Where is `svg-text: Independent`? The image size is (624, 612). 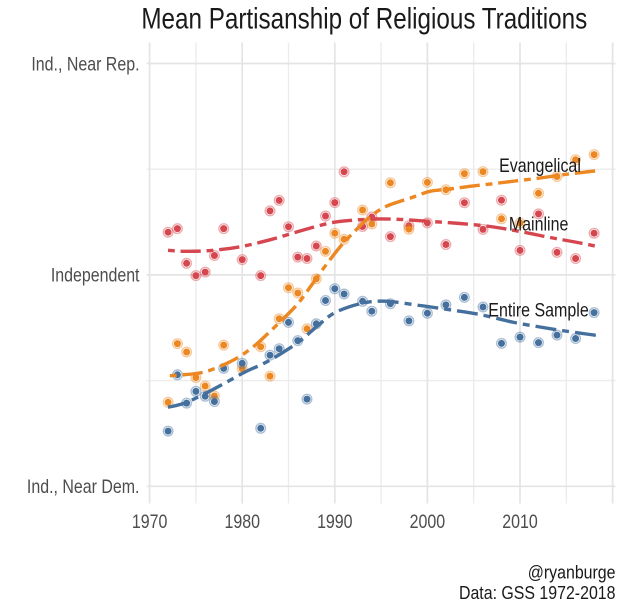
svg-text: Independent is located at coordinates (95, 275).